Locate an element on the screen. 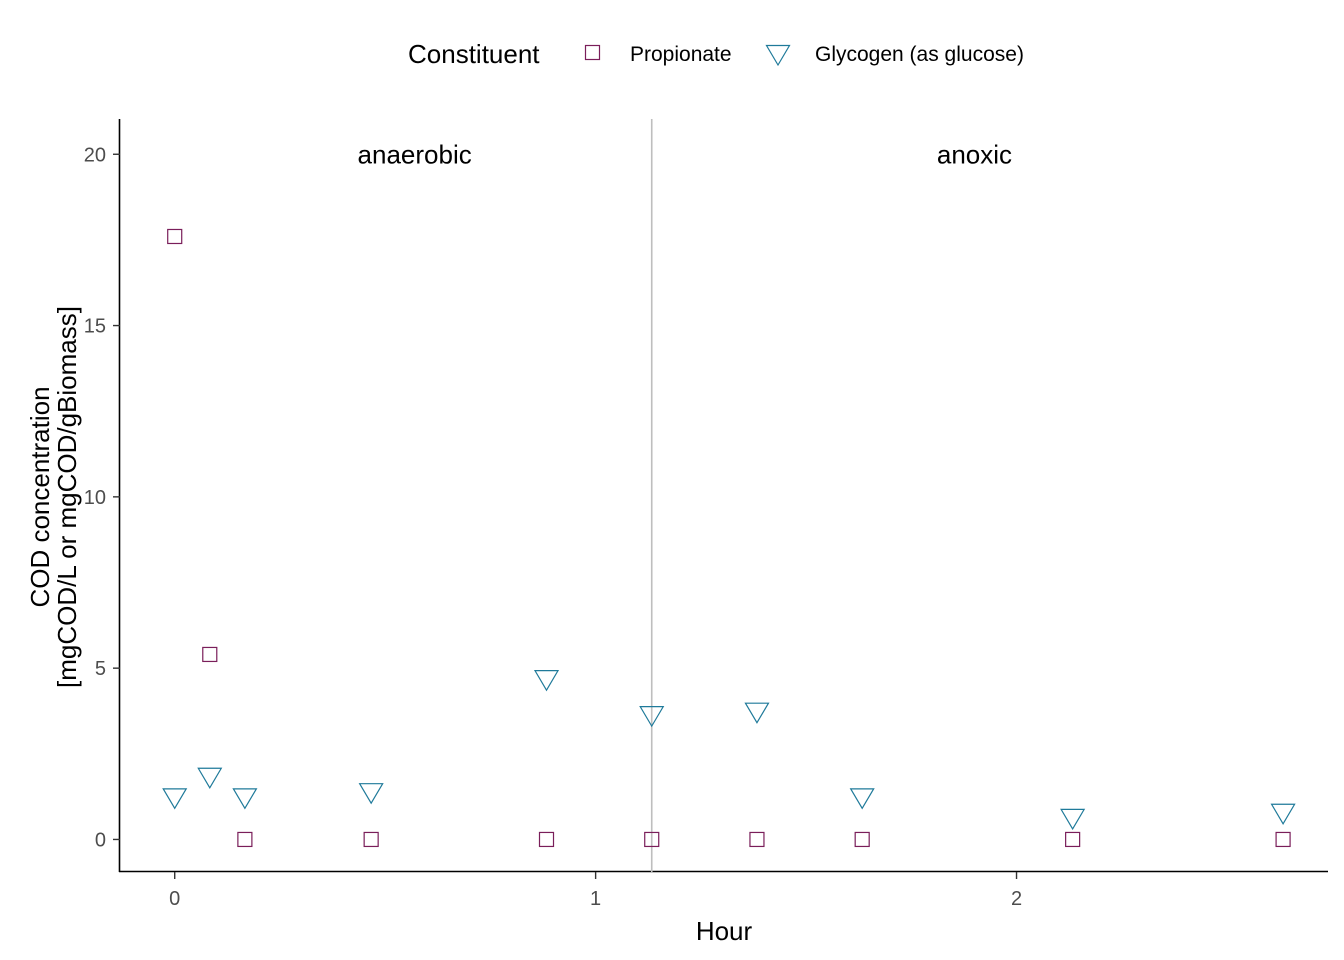  x-tick-label: 0 is located at coordinates (174, 899).